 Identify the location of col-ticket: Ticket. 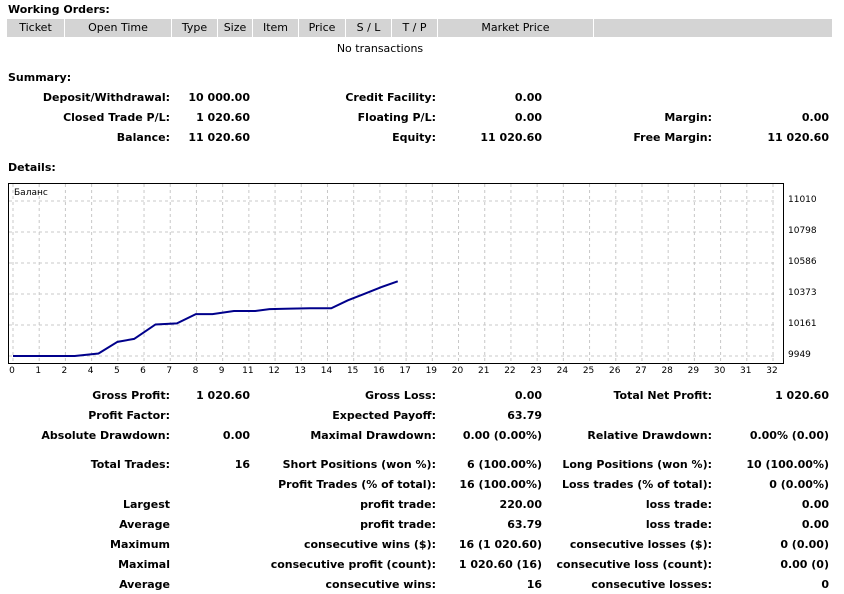
(36, 28).